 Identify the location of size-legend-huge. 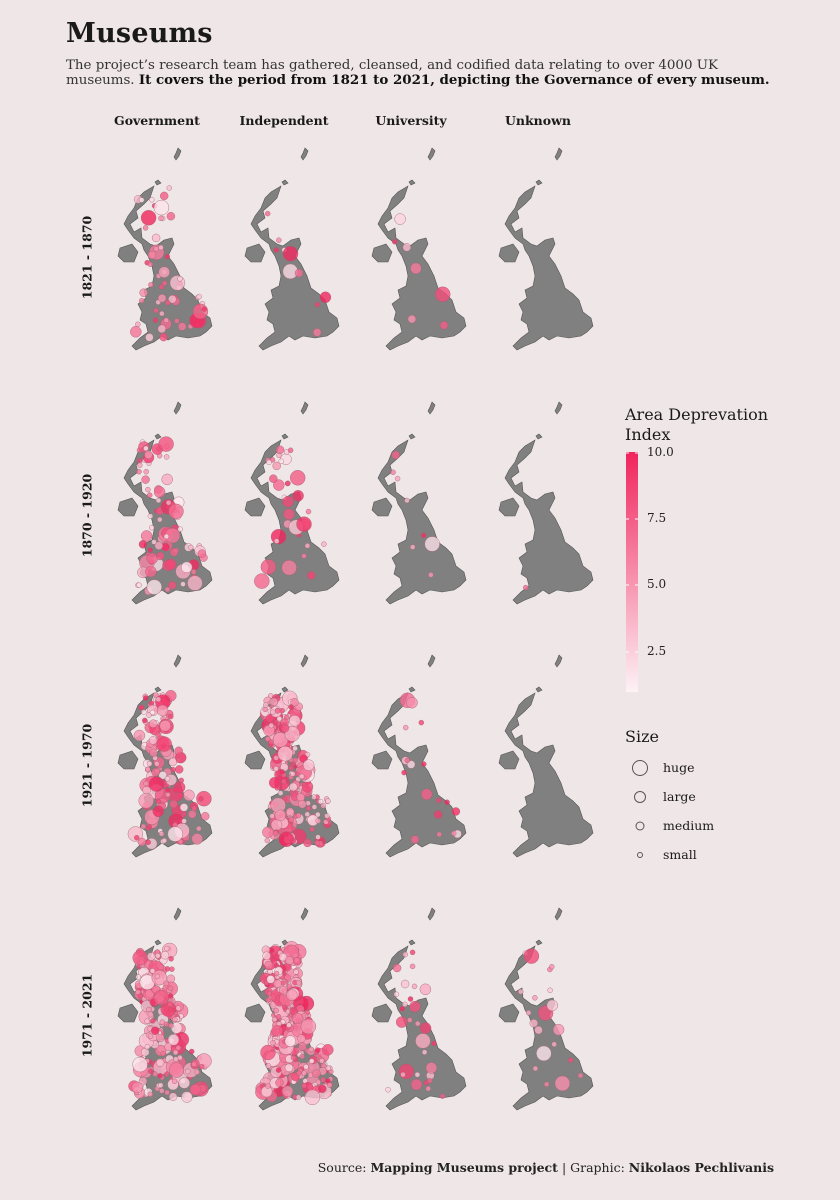
(640, 768).